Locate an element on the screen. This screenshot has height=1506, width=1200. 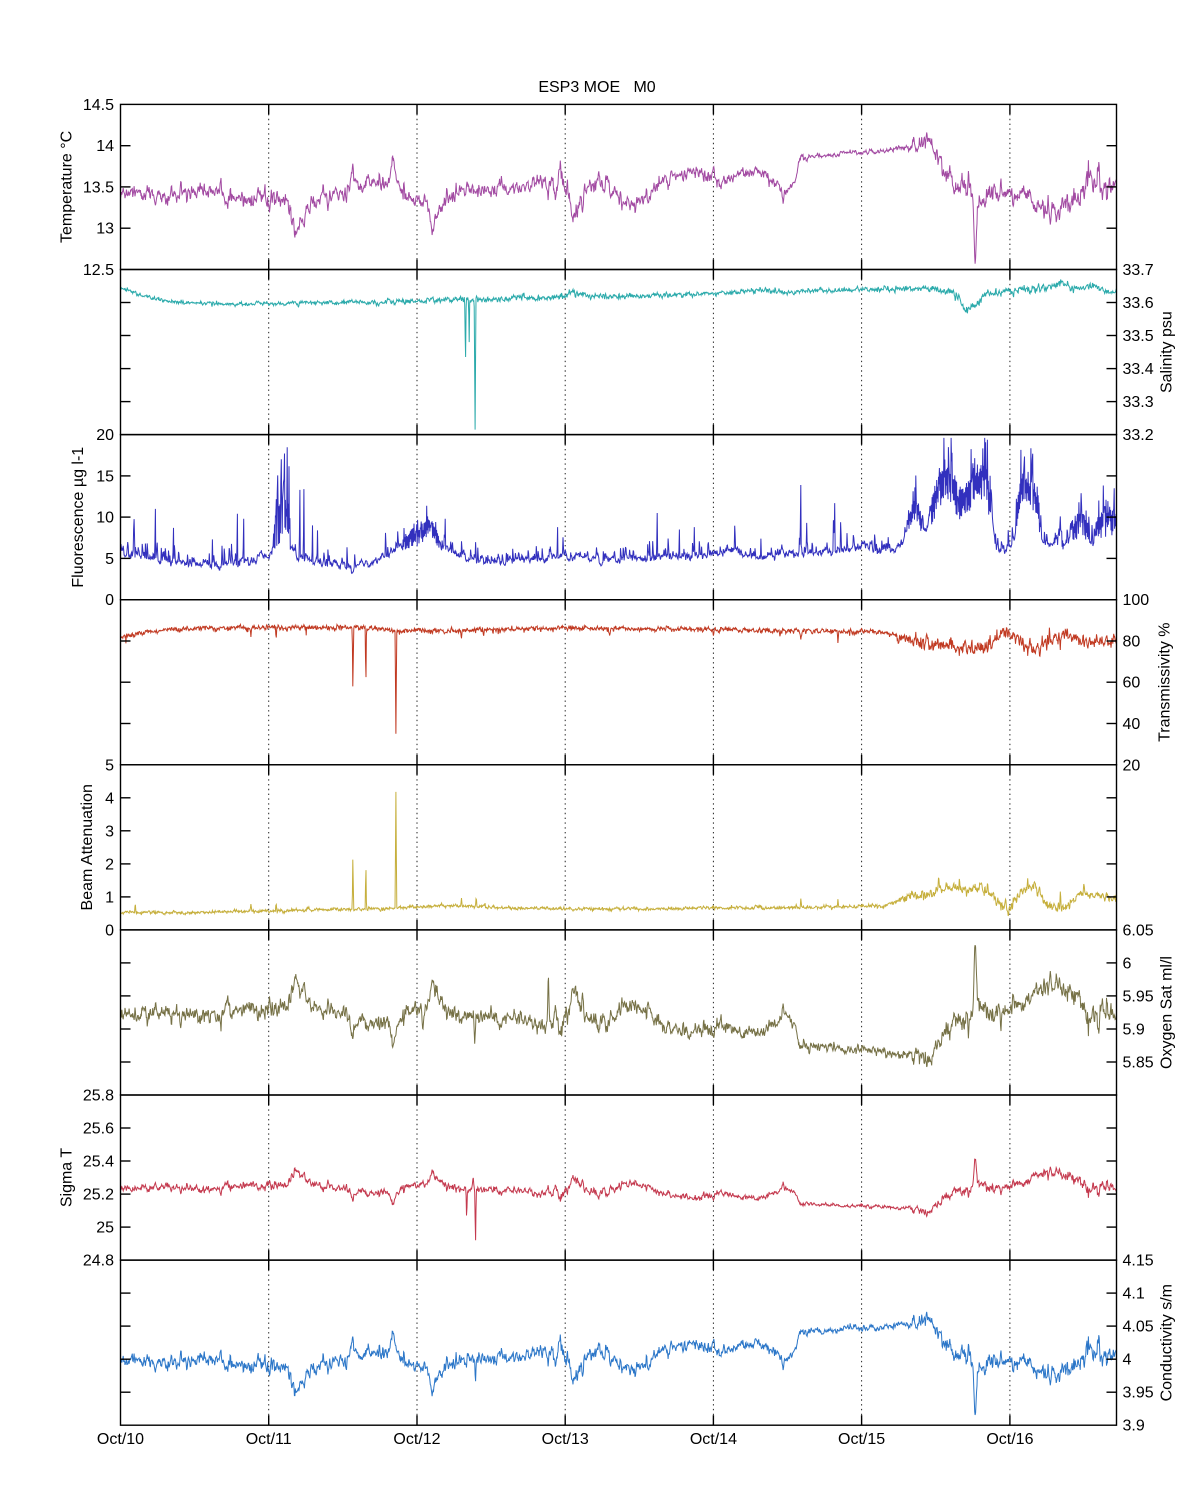
svg-text: Oct/13 is located at coordinates (565, 1439).